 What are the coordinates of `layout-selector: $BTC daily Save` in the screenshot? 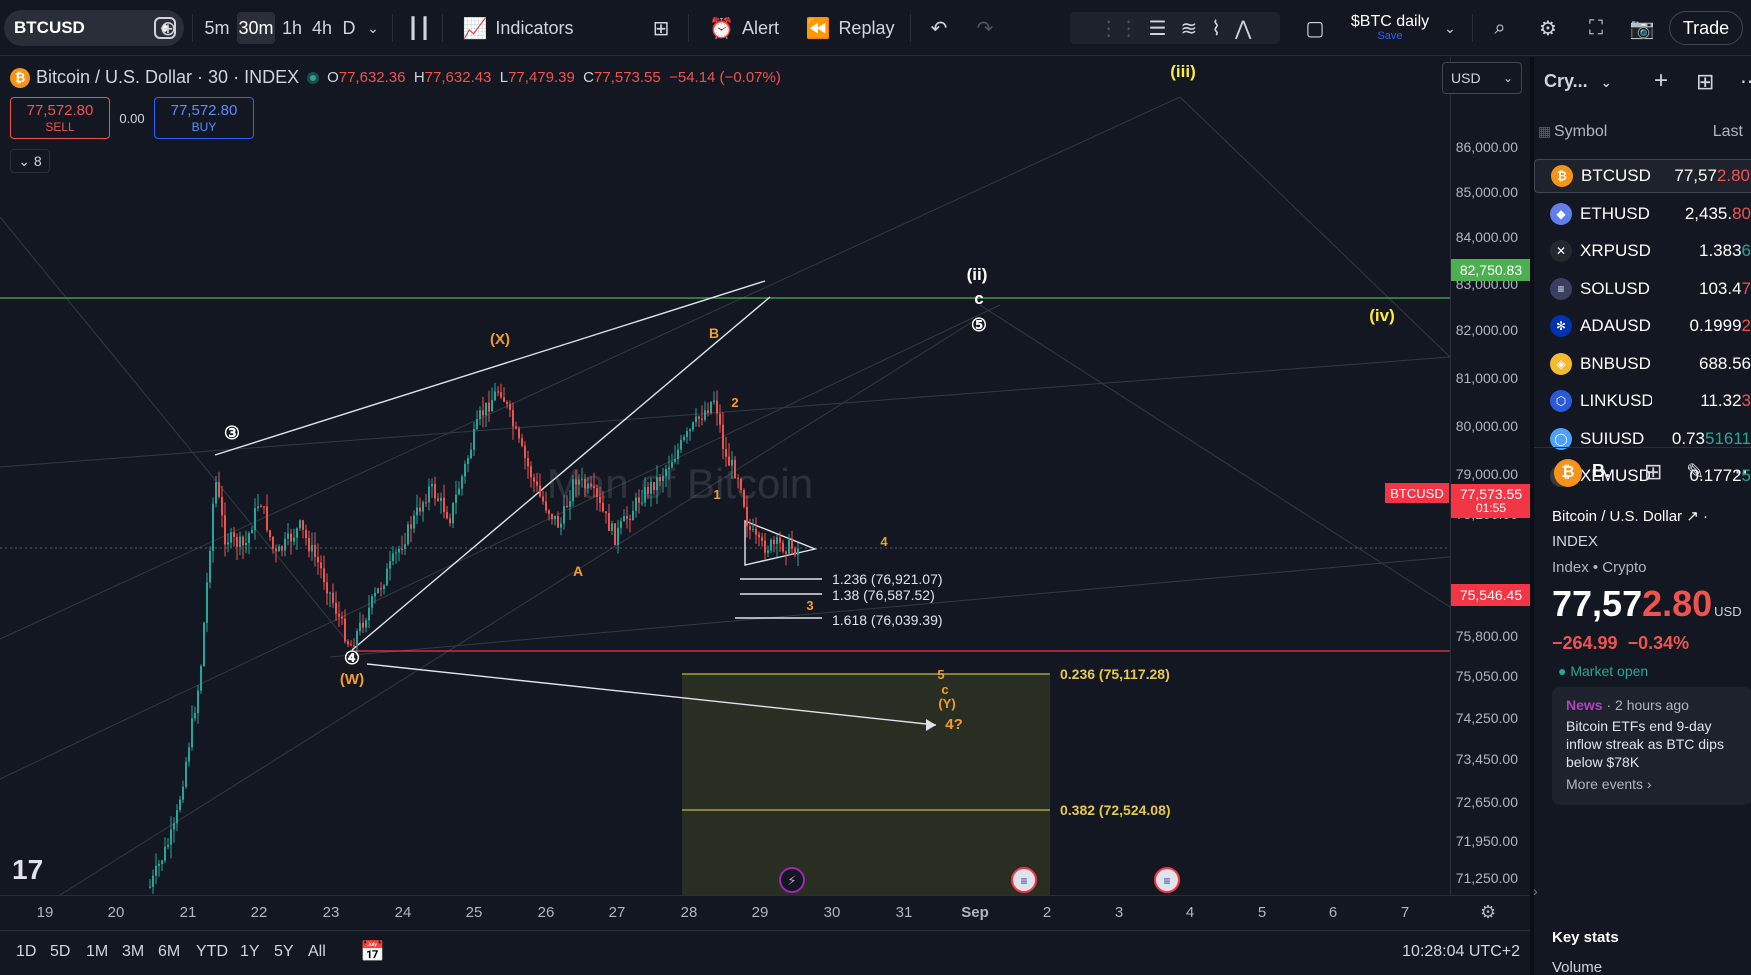 It's located at (1390, 28).